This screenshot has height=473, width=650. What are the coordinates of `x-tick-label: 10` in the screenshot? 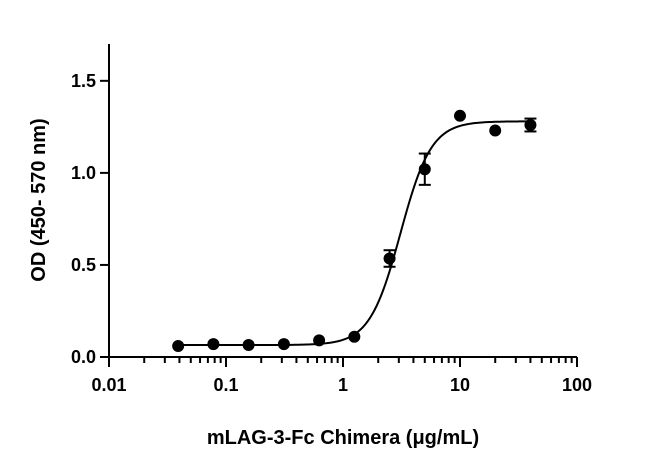 It's located at (460, 385).